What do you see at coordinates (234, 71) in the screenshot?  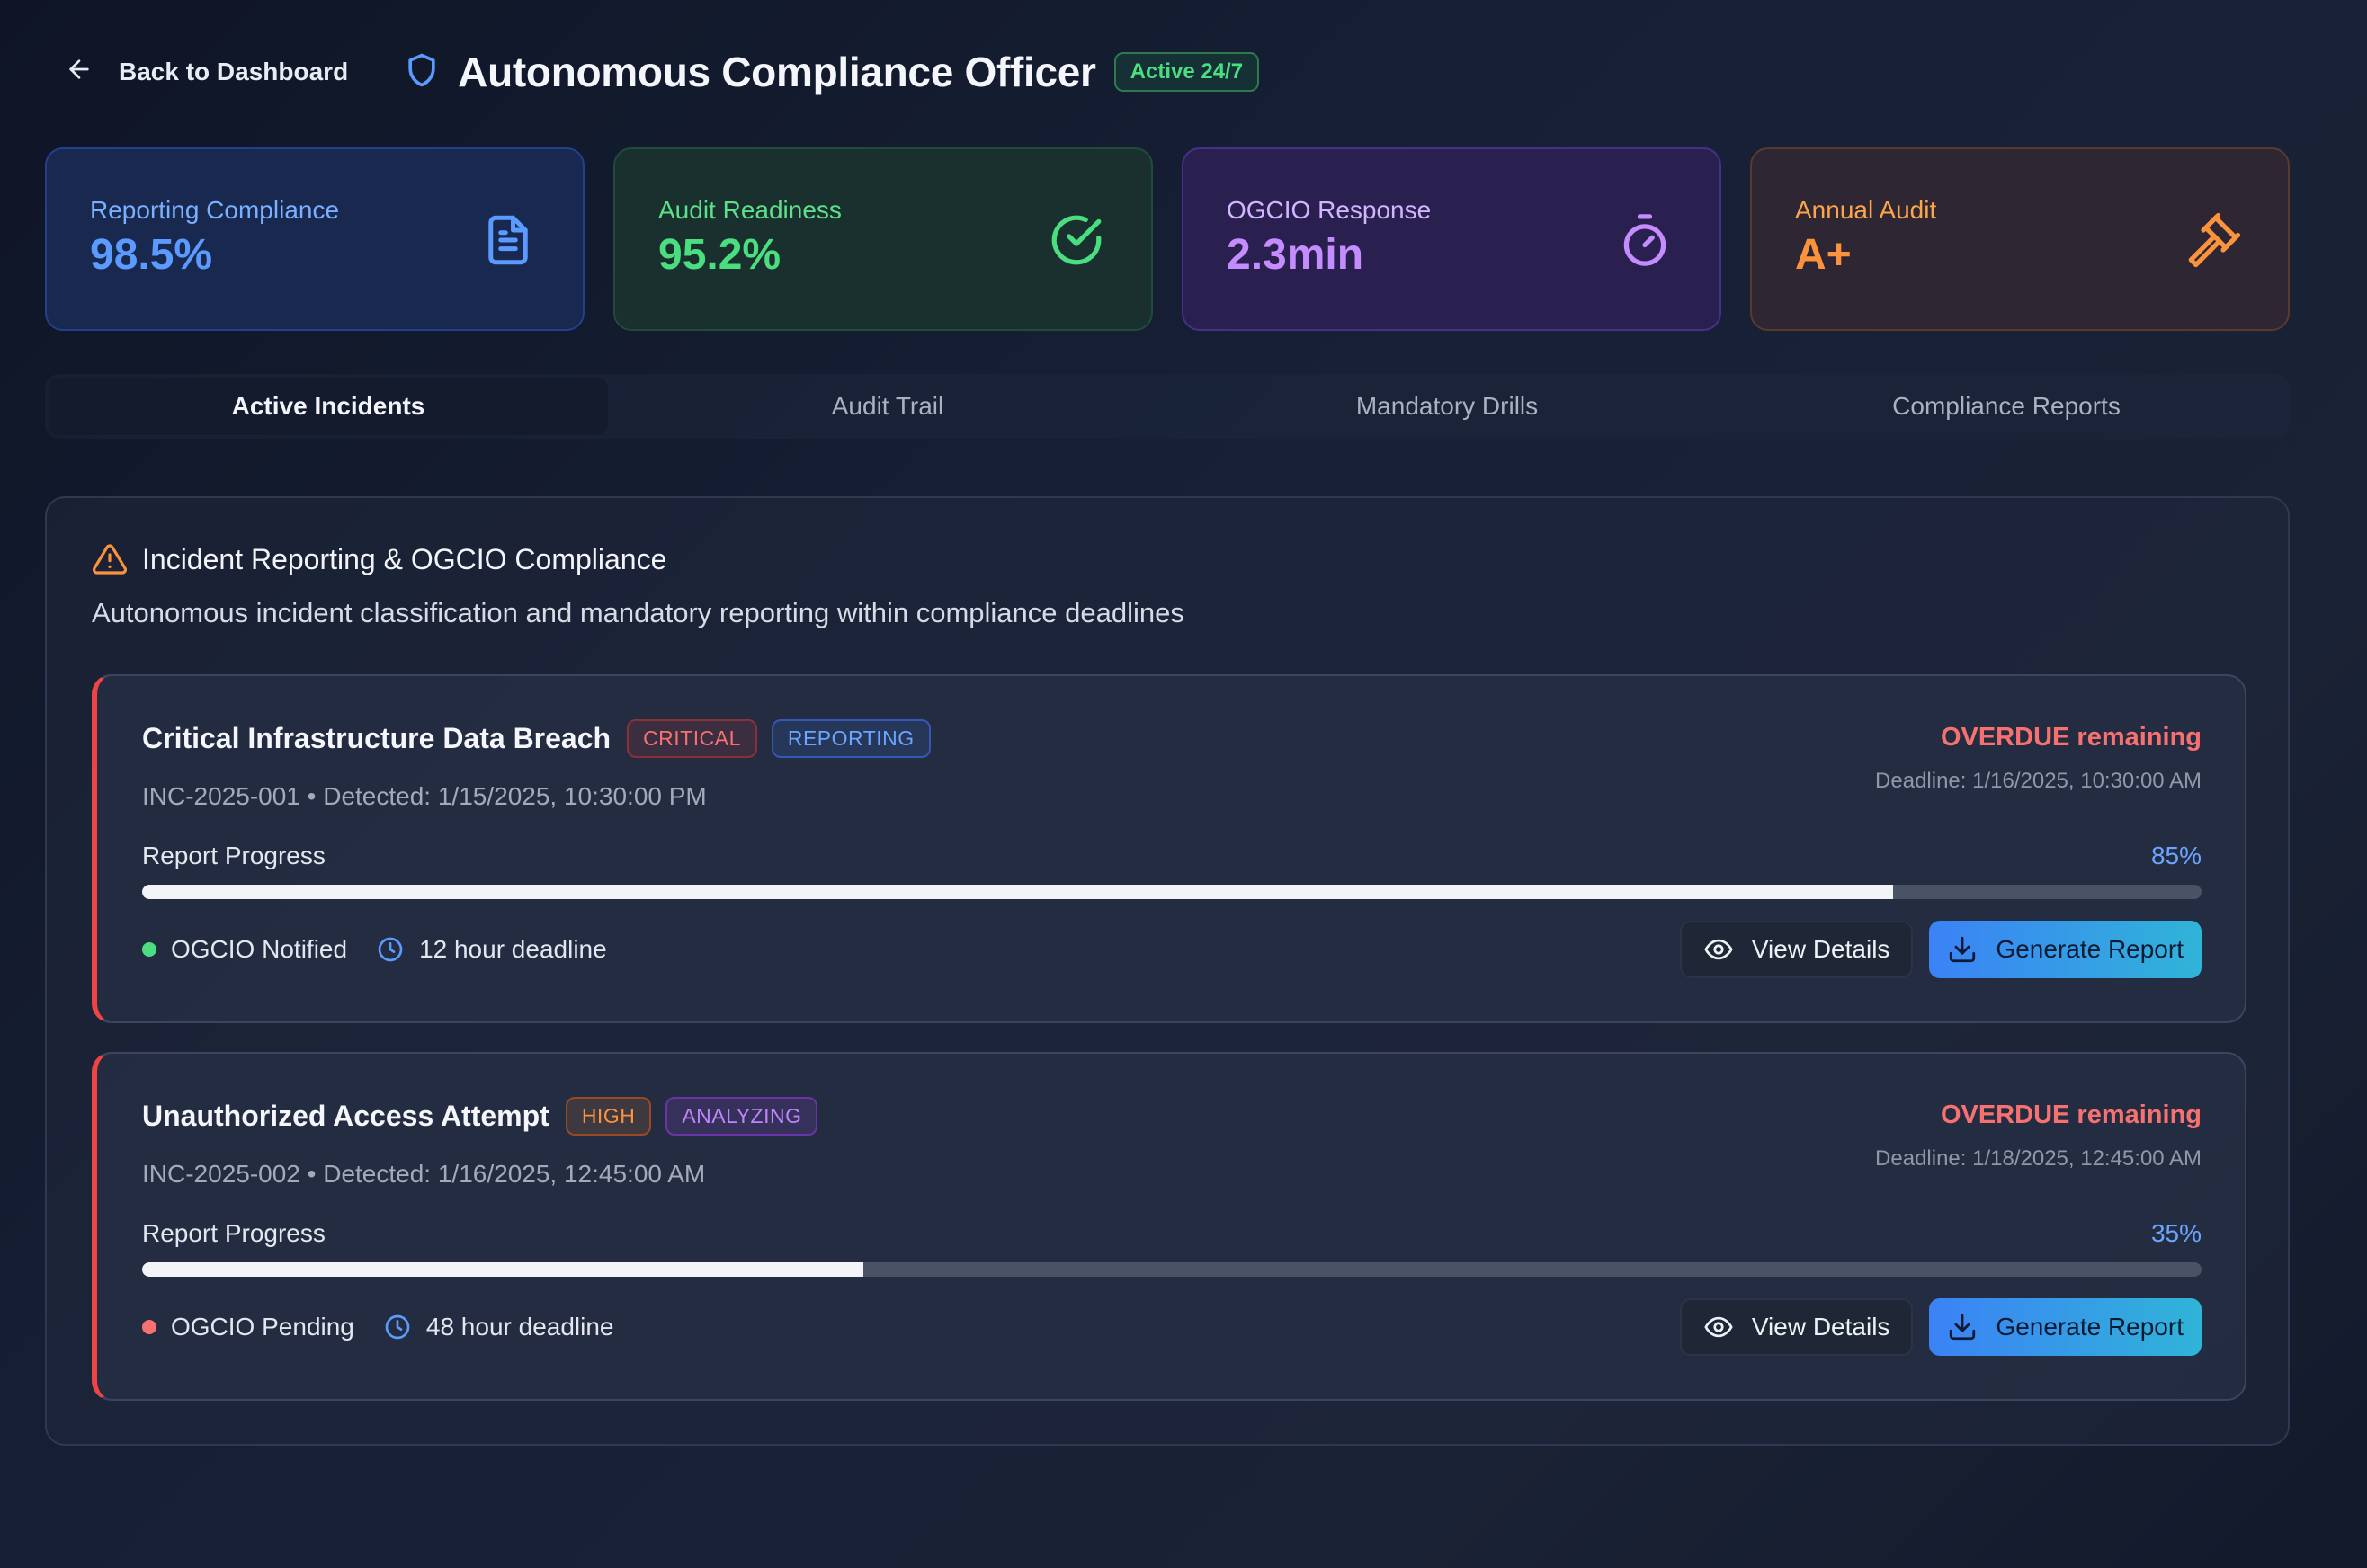 I see `back-label: Back to Dashboard` at bounding box center [234, 71].